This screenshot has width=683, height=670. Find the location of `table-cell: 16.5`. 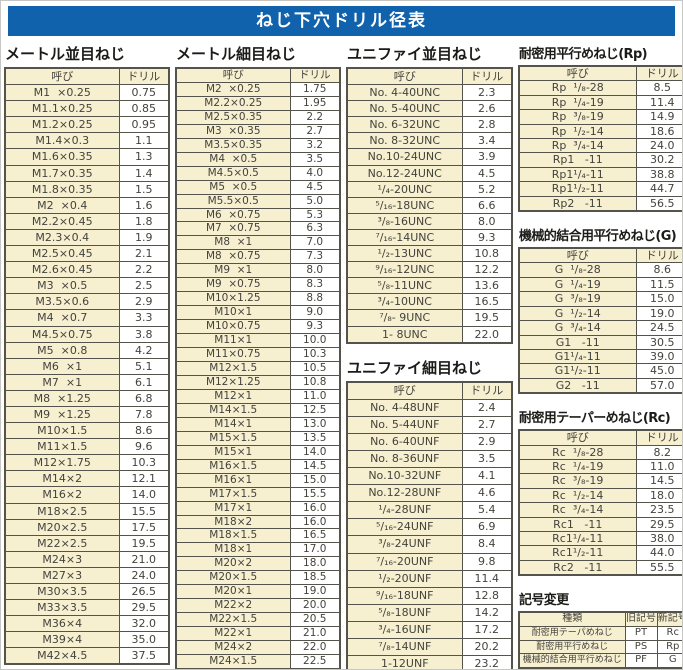

table-cell: 16.5 is located at coordinates (487, 302).